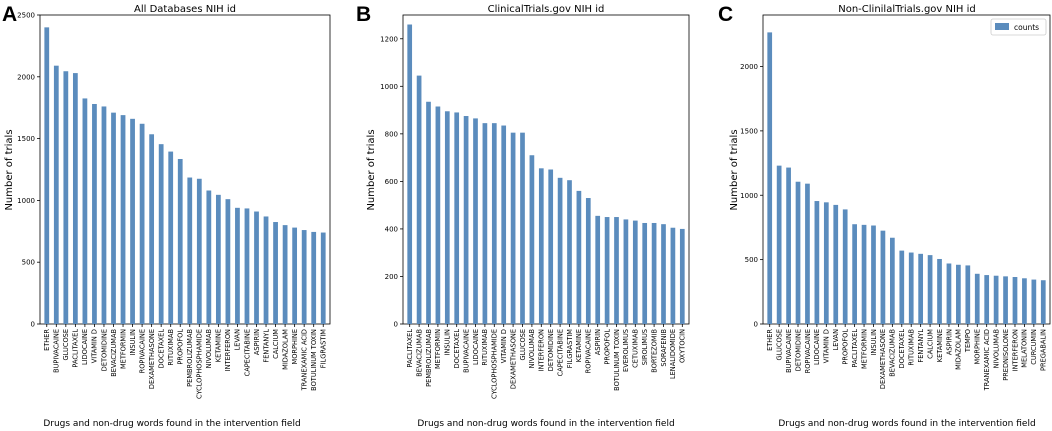  Describe the element at coordinates (654, 351) in the screenshot. I see `x-tick-label: BORTEZOMIB` at that location.